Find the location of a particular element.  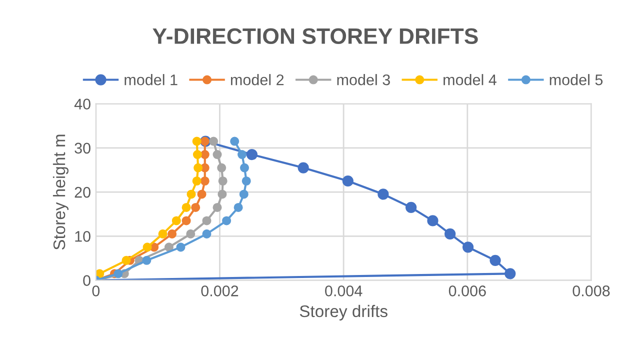

y-tick-label: 40 is located at coordinates (82, 104).